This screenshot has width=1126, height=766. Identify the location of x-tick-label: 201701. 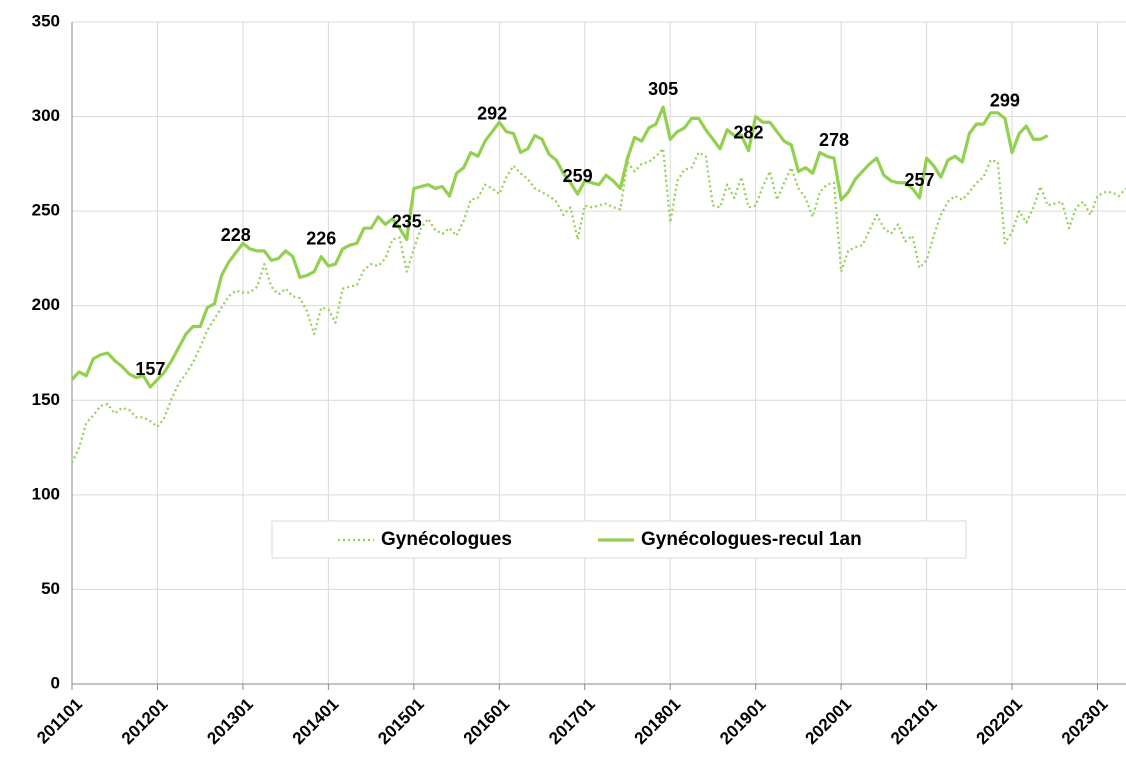
(572, 722).